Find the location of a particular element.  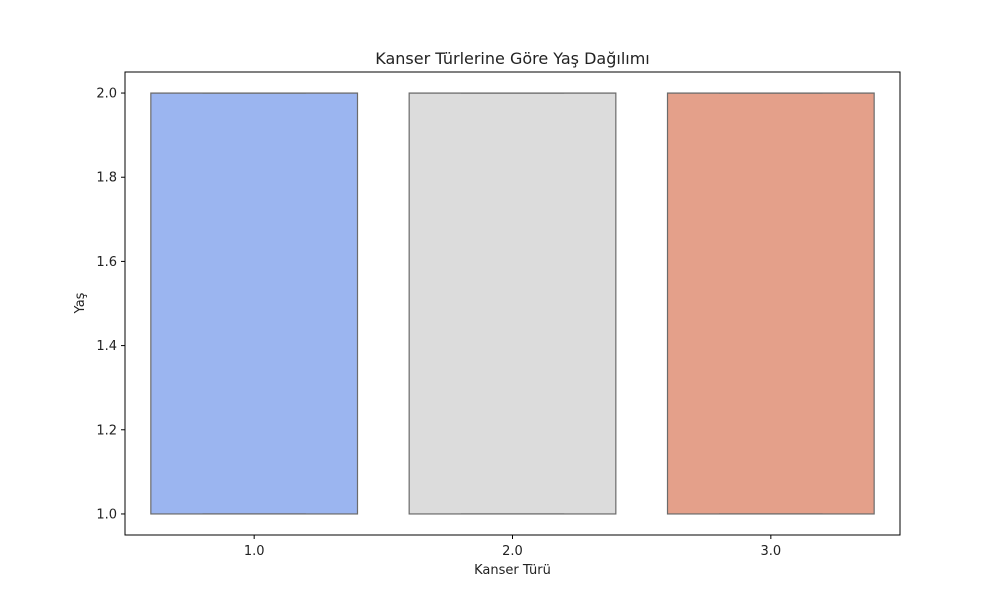

y-tick-label: 1.2 is located at coordinates (106, 430).